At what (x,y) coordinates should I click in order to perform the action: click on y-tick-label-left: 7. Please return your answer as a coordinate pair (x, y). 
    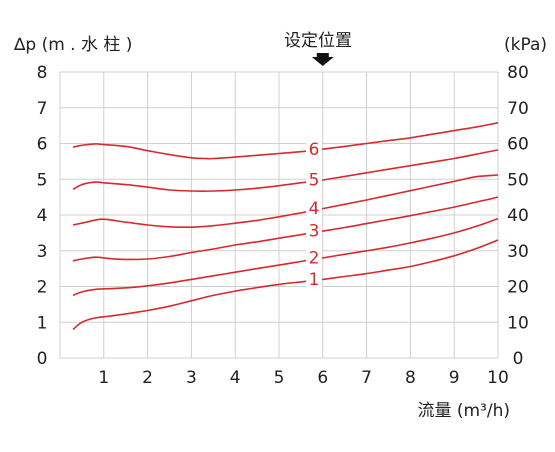
    Looking at the image, I should click on (42, 109).